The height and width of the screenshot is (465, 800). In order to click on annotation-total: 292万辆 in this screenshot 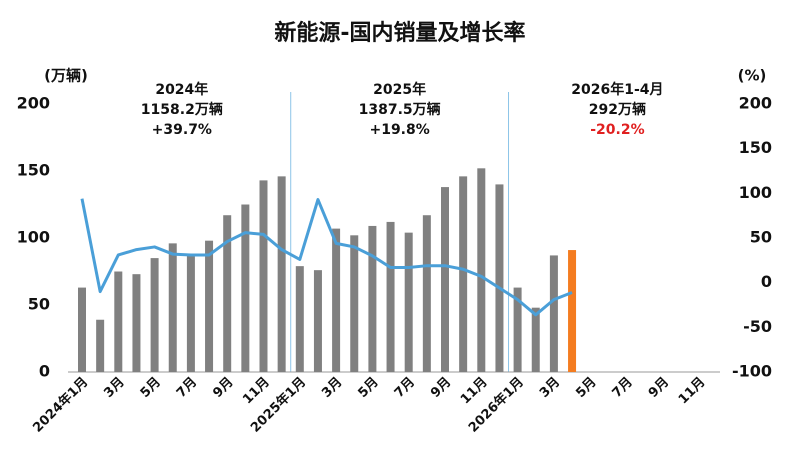, I will do `click(617, 109)`.